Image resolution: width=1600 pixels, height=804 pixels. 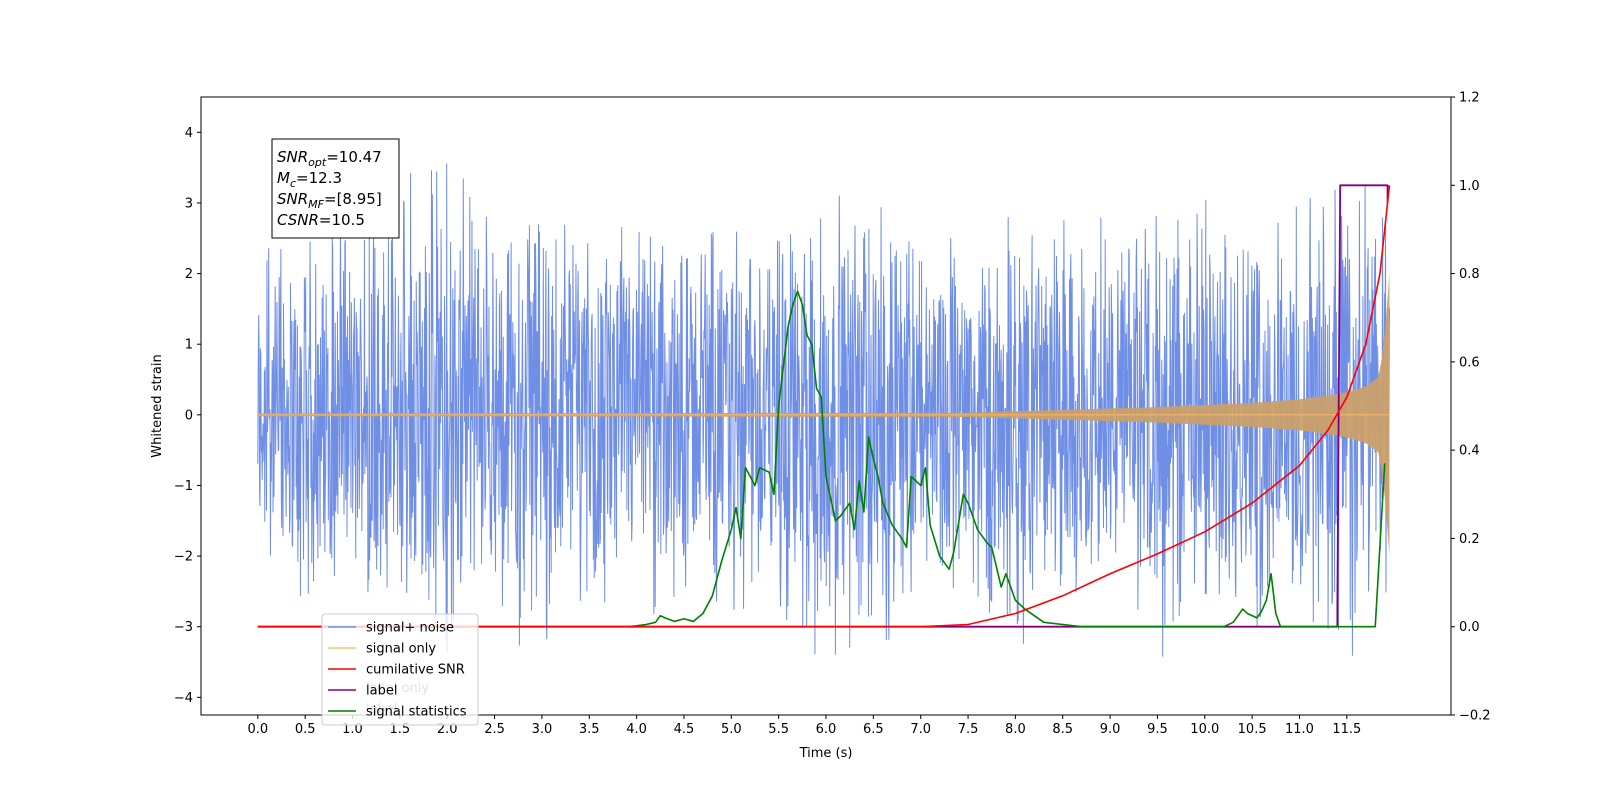 What do you see at coordinates (1062, 729) in the screenshot?
I see `x-tick-label: 8.5` at bounding box center [1062, 729].